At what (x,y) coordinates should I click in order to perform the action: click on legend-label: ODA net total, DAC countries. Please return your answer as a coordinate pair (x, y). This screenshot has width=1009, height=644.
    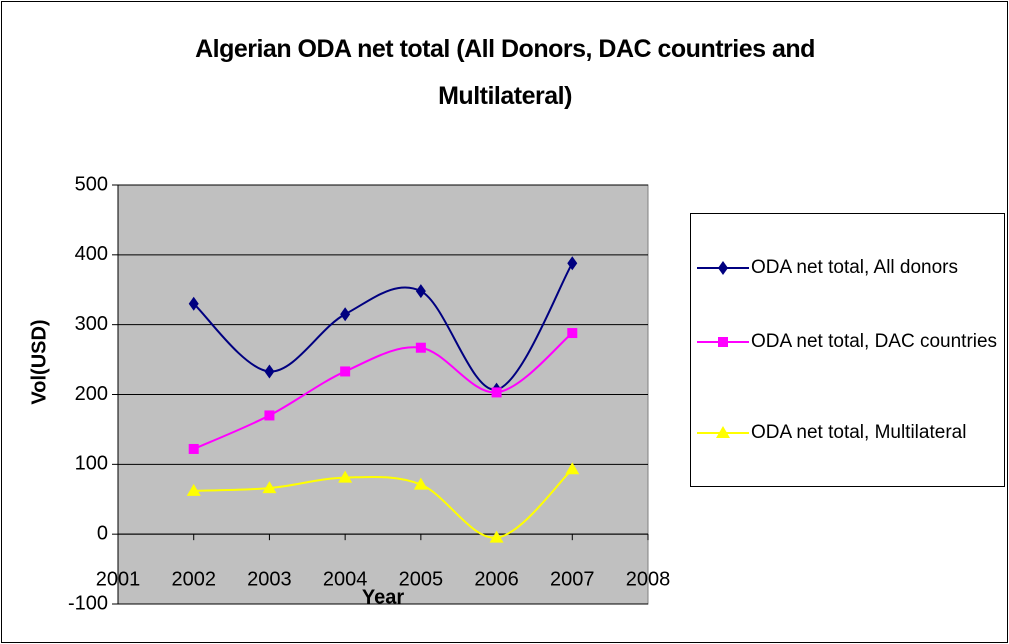
    Looking at the image, I should click on (874, 341).